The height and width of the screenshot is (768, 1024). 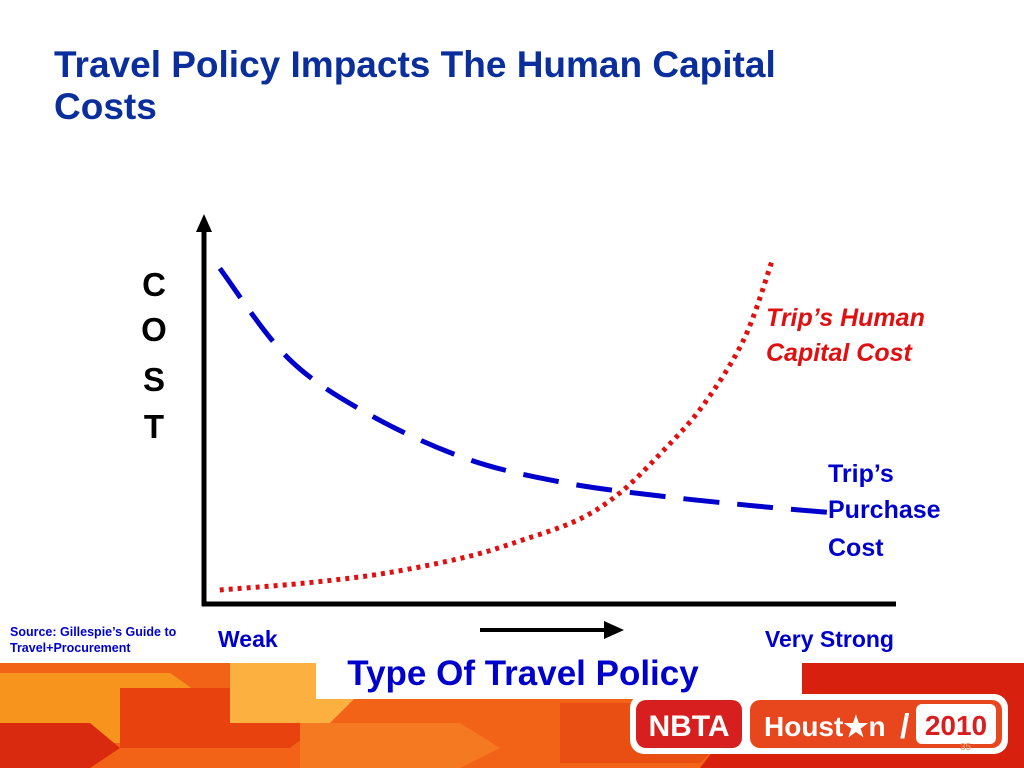 I want to click on logo-slash: /, so click(x=905, y=727).